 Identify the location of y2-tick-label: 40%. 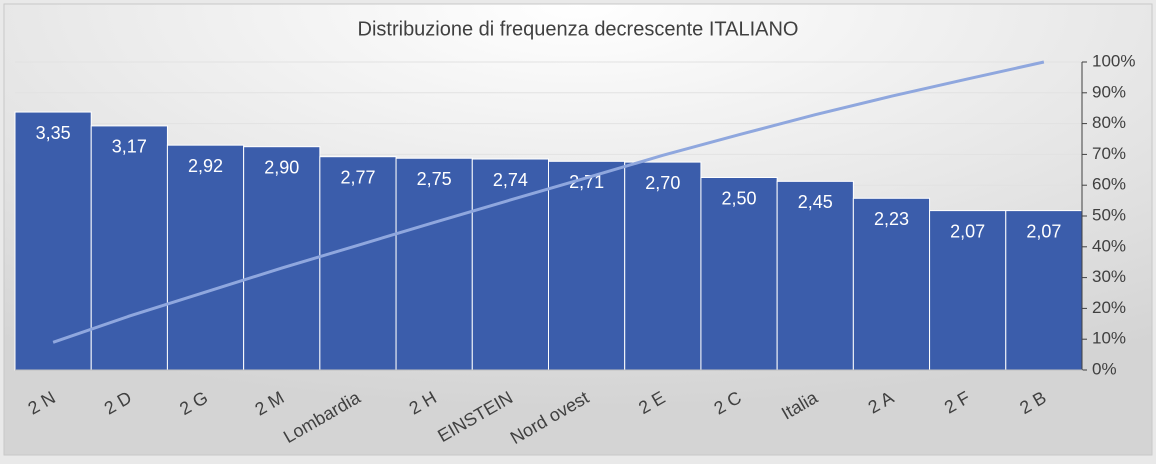
(1109, 245).